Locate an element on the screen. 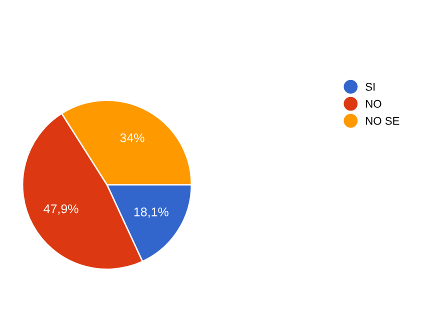 Image resolution: width=428 pixels, height=330 pixels. data-label: 34% is located at coordinates (132, 137).